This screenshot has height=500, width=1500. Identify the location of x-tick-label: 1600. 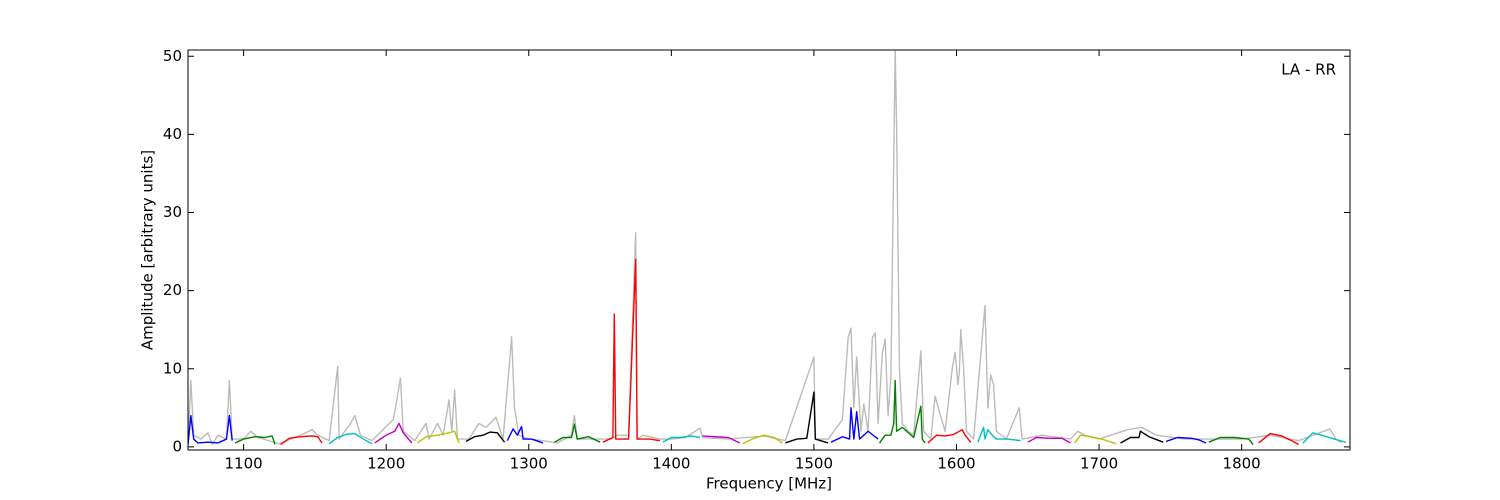
(956, 464).